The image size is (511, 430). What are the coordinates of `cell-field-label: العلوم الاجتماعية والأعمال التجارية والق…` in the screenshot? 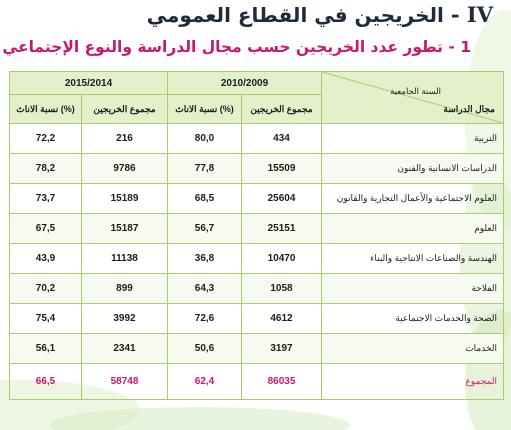 It's located at (412, 198).